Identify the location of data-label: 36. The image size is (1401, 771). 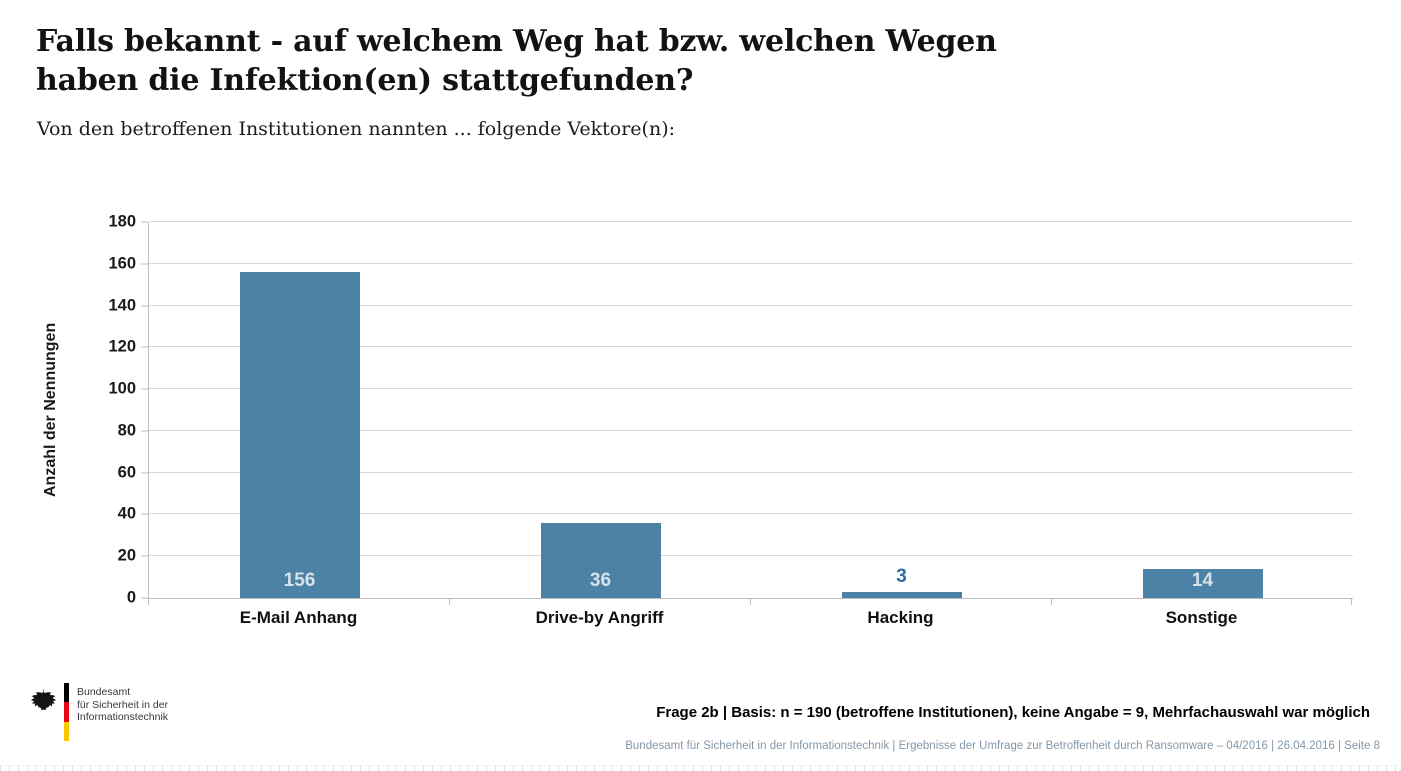
(600, 580).